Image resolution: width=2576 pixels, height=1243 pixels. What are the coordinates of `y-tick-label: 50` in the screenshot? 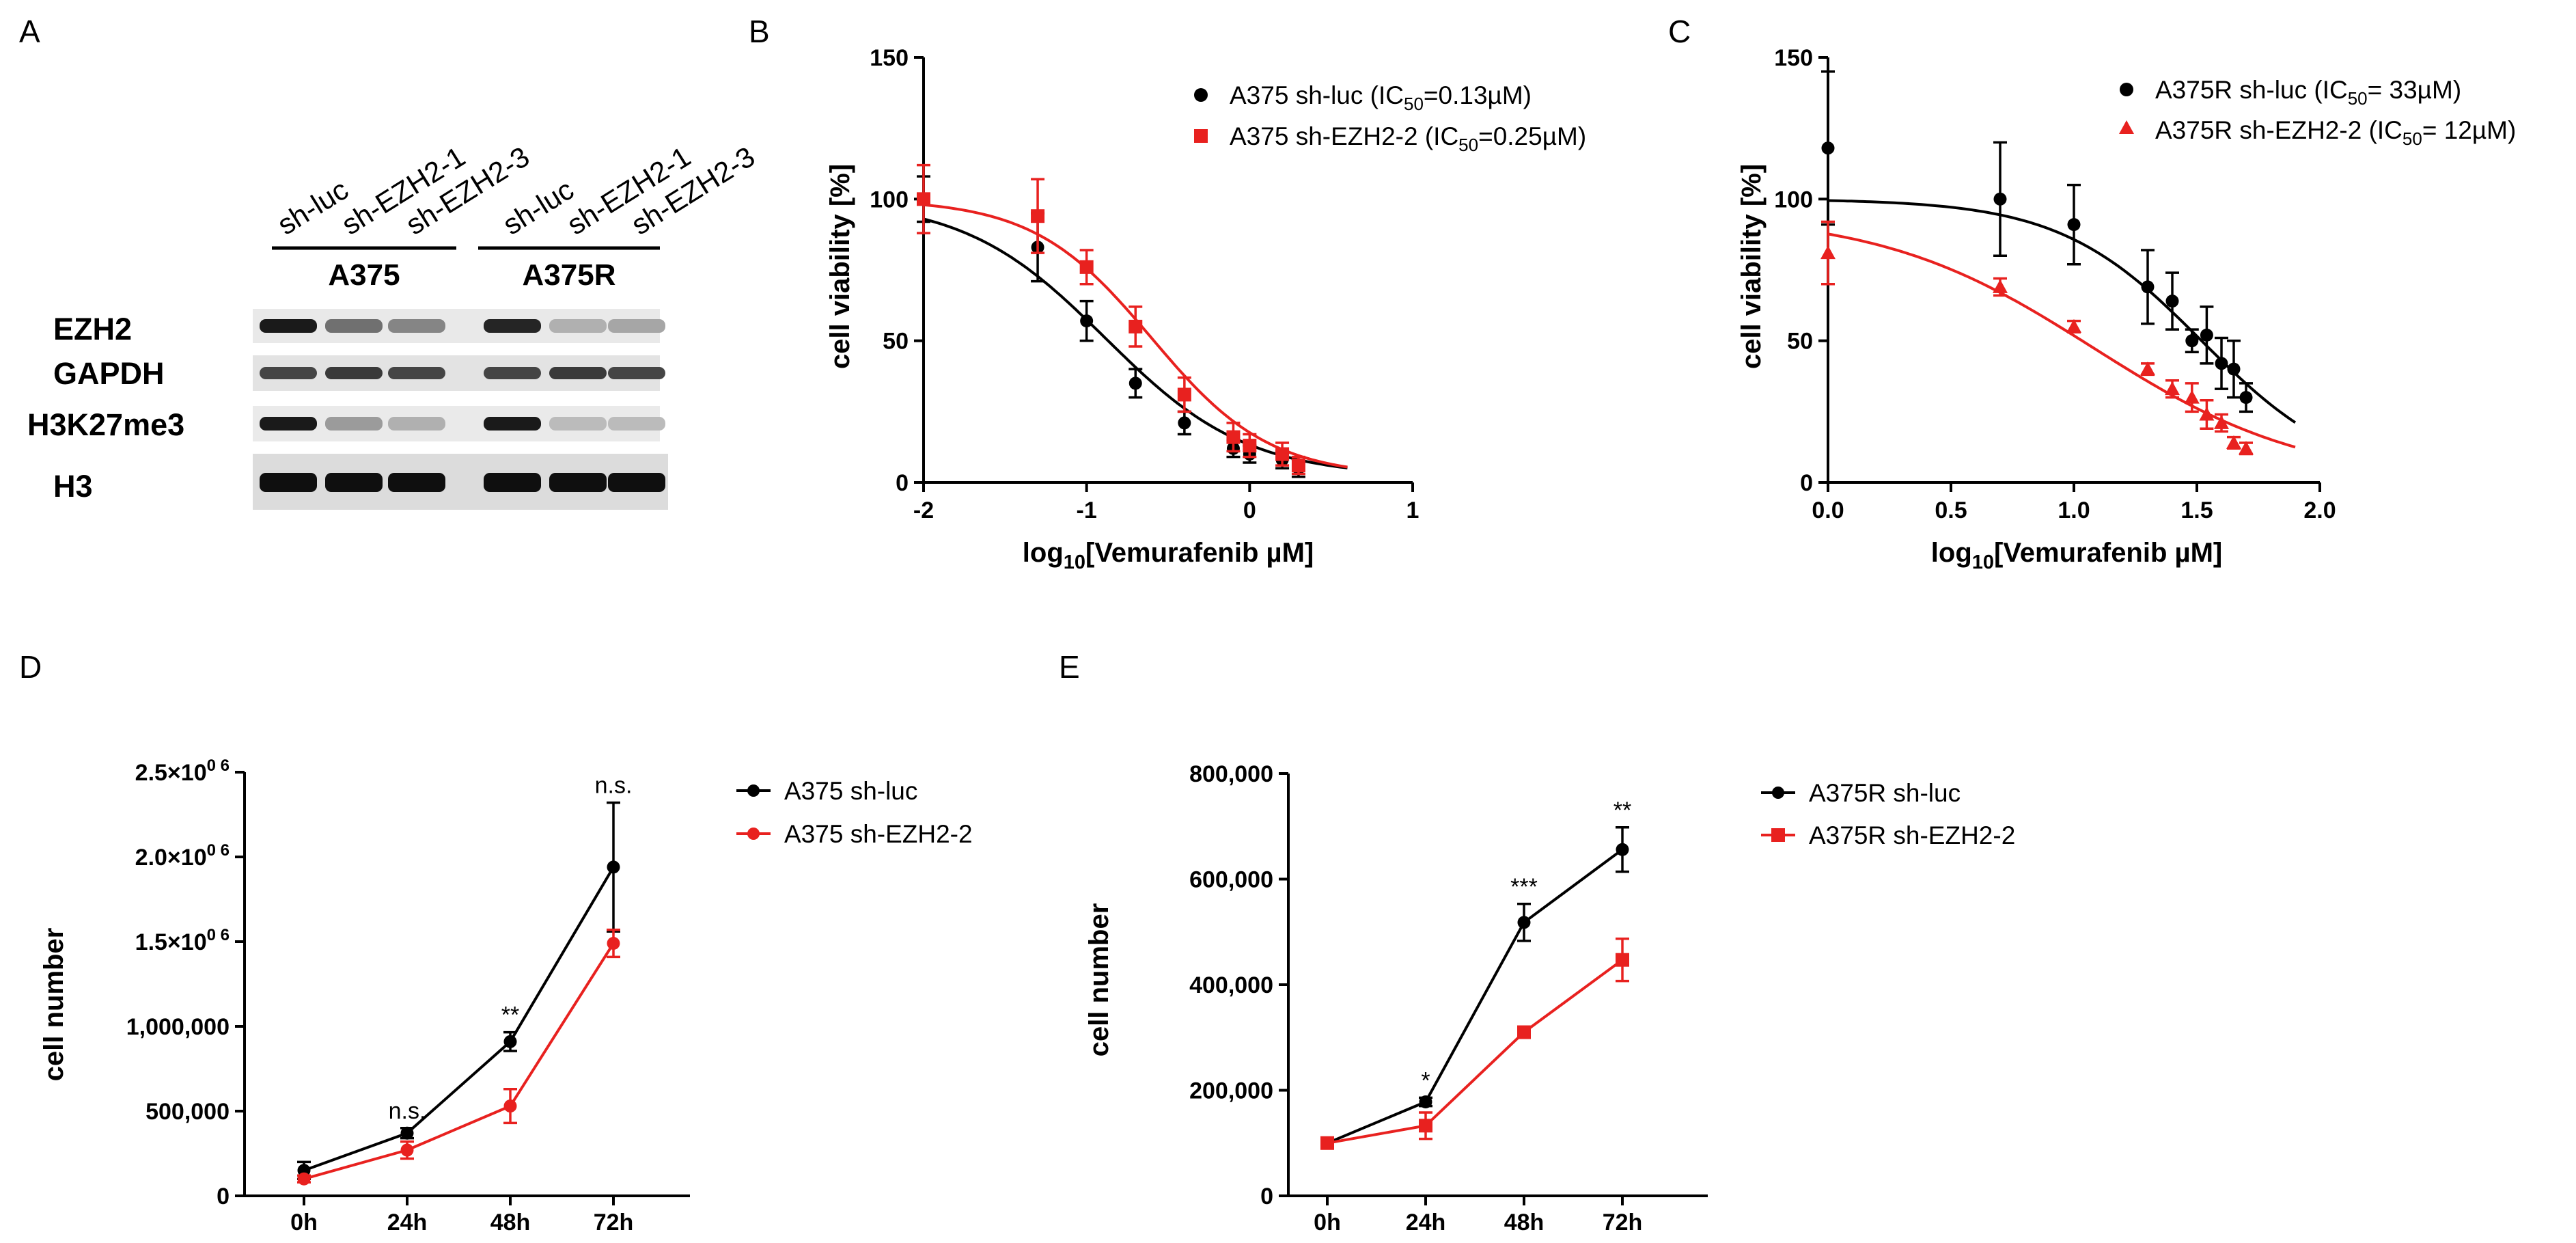 It's located at (896, 342).